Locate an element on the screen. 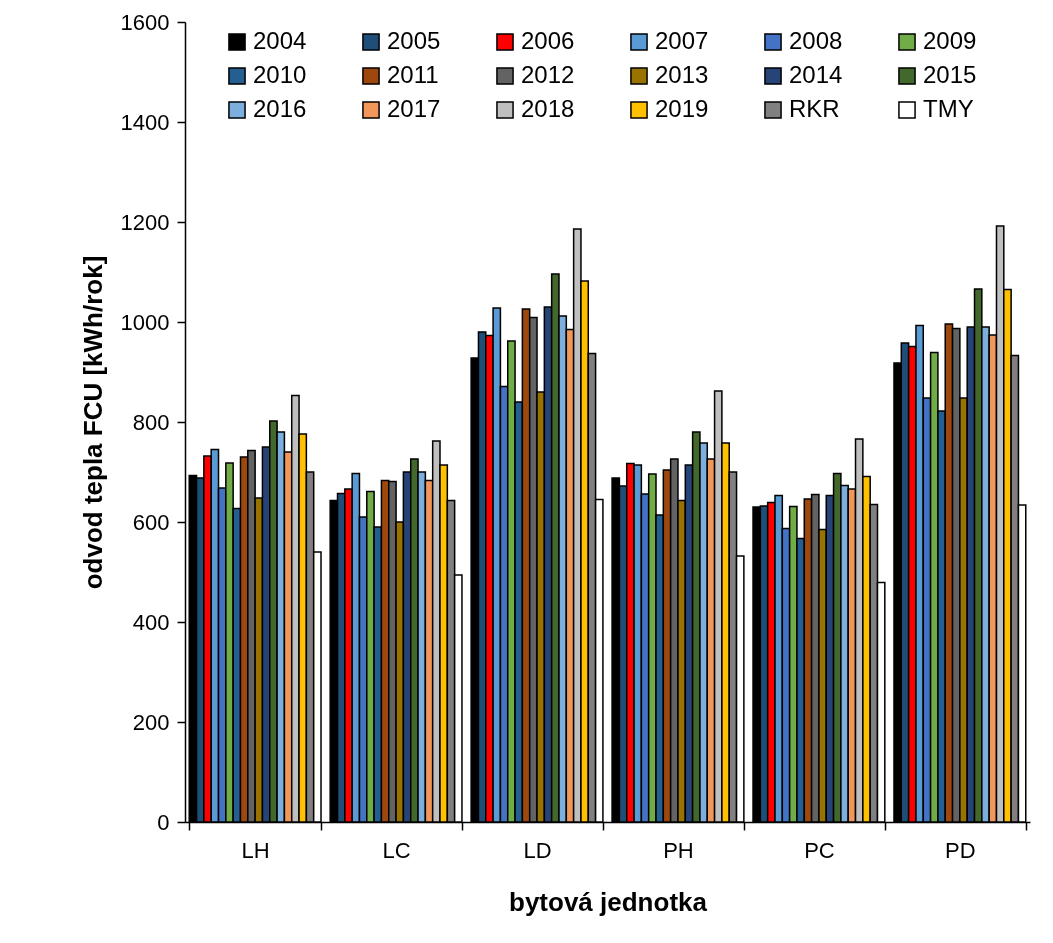 This screenshot has width=1053, height=943. x-axis-title: bytová jednotka is located at coordinates (608, 901).